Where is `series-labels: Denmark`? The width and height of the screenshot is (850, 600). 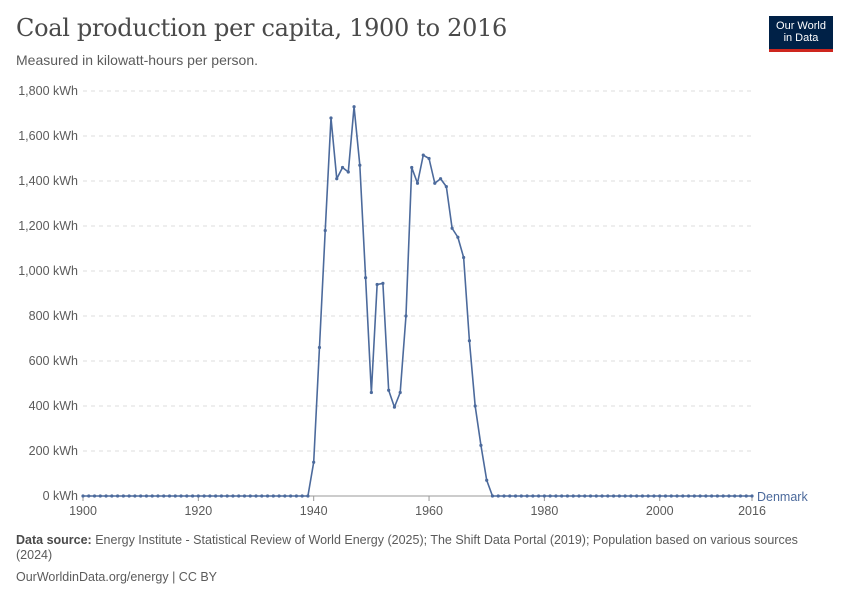 series-labels: Denmark is located at coordinates (782, 497).